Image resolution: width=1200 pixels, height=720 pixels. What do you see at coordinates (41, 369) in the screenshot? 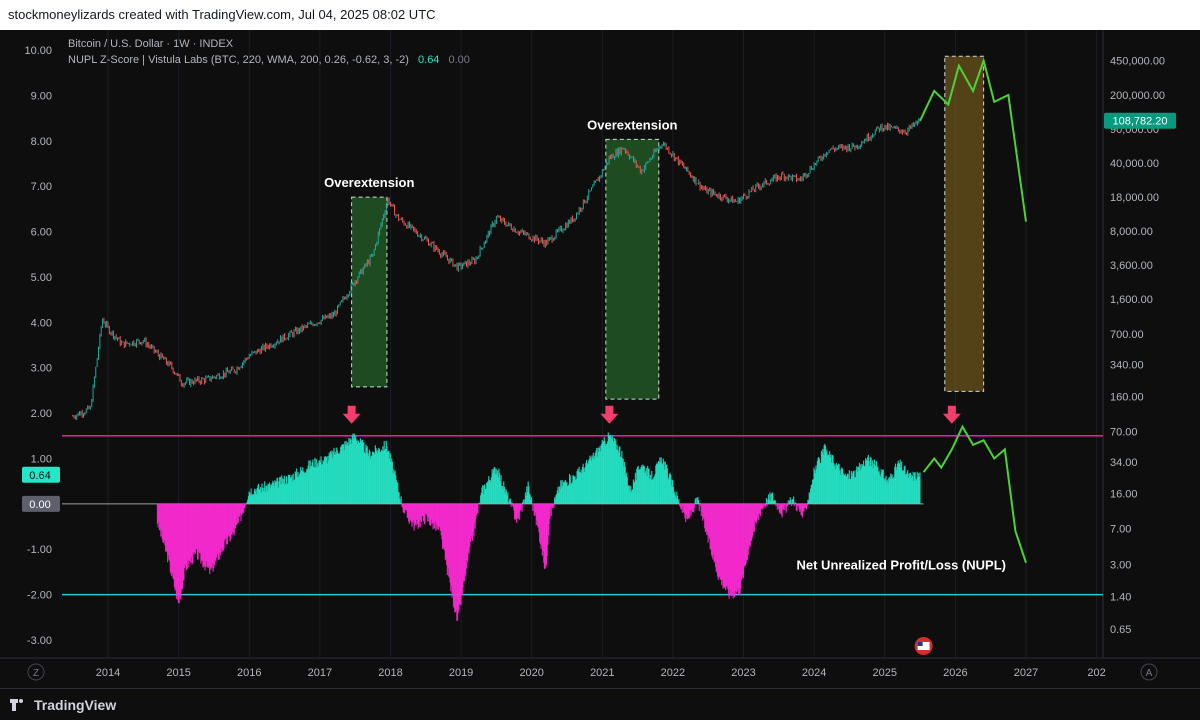
I see `left-axis-tick-label: 3.00` at bounding box center [41, 369].